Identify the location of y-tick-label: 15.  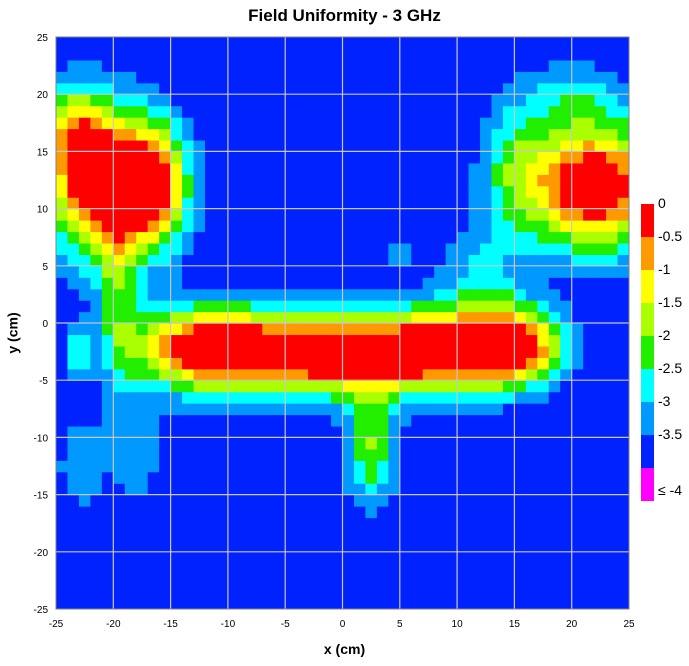
(43, 152).